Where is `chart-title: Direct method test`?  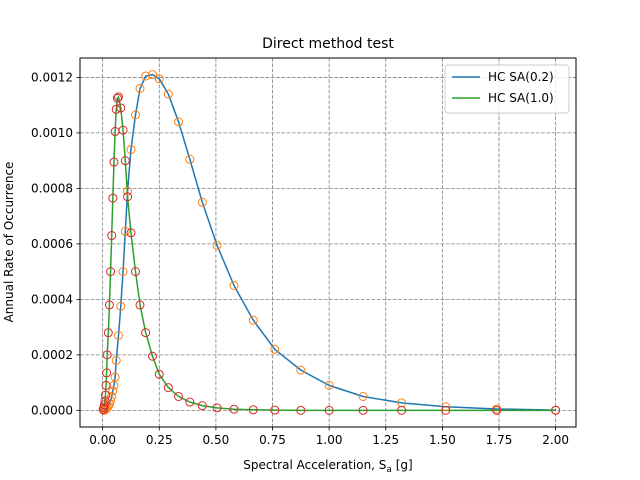
chart-title: Direct method test is located at coordinates (328, 44).